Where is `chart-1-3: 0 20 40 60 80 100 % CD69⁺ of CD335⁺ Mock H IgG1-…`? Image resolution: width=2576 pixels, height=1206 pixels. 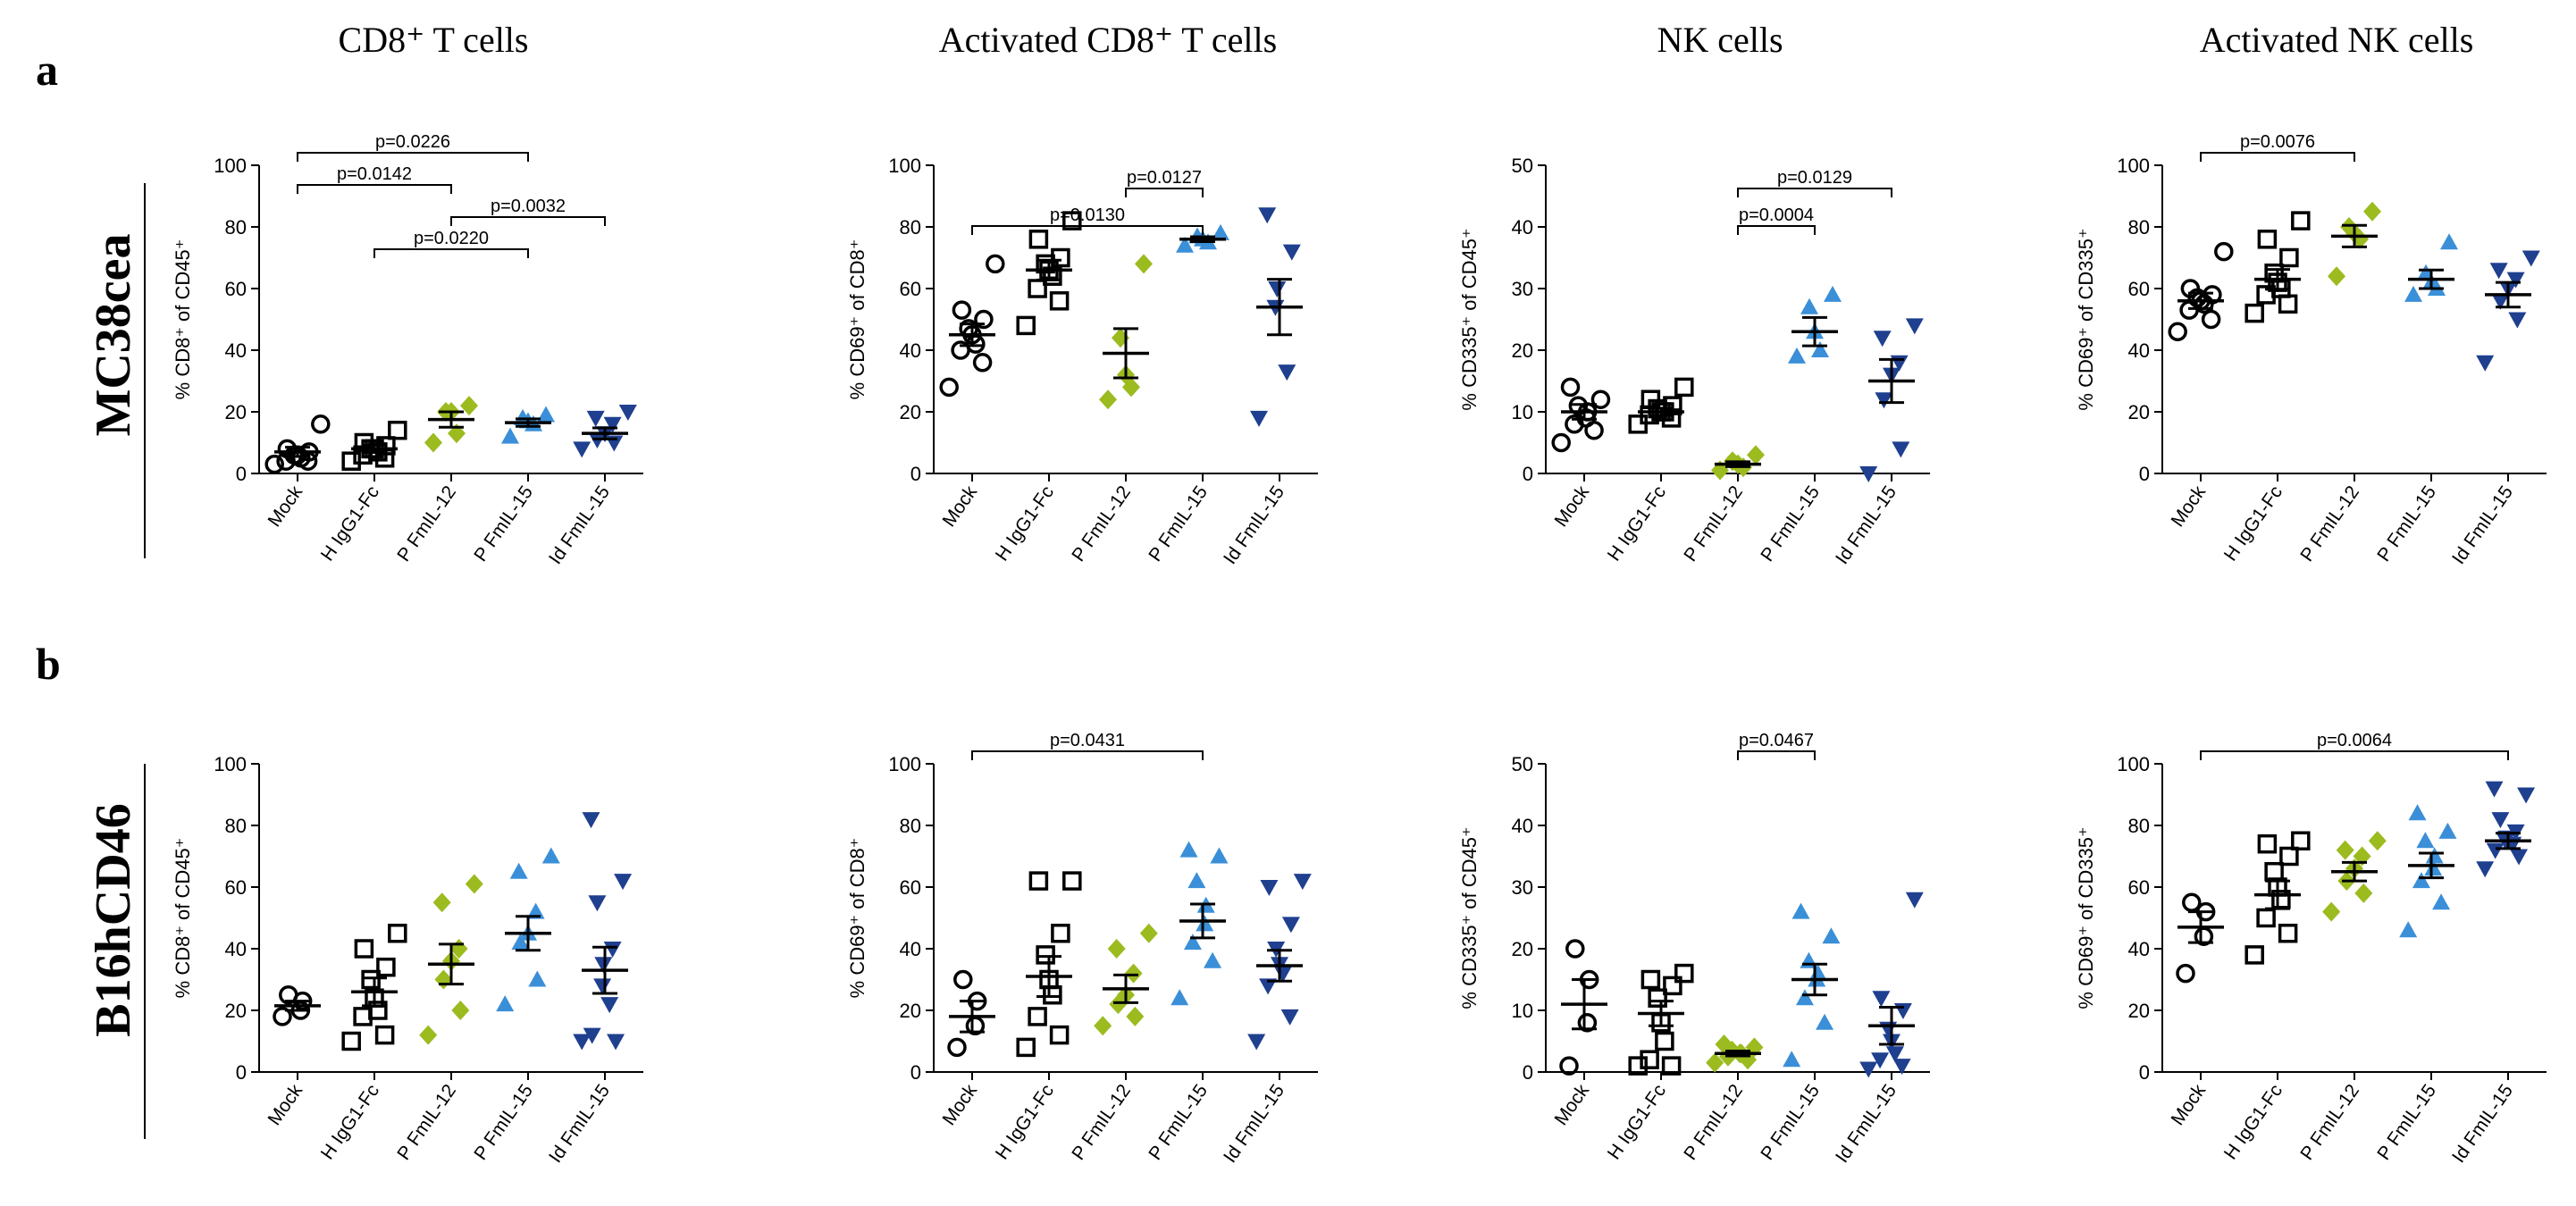 chart-1-3: 0 20 40 60 80 100 % CD69⁺ of CD335⁺ Mock H IgG1-… is located at coordinates (2311, 949).